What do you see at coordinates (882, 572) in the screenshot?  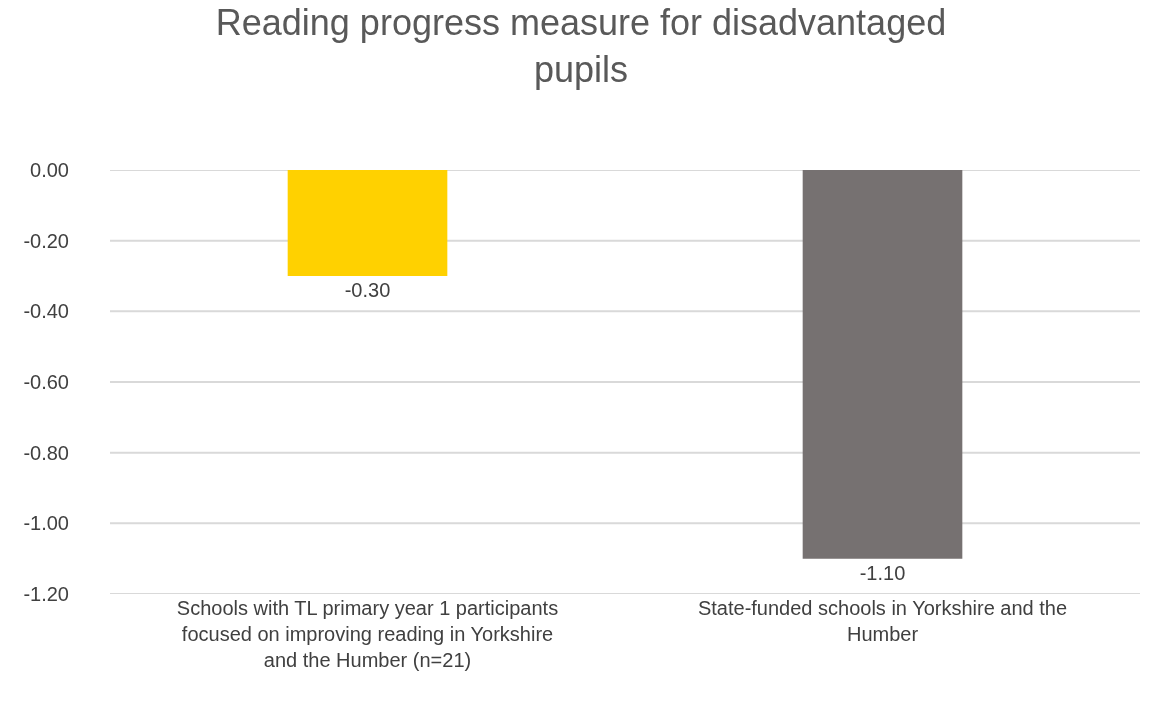 I see `data-label: -1.10` at bounding box center [882, 572].